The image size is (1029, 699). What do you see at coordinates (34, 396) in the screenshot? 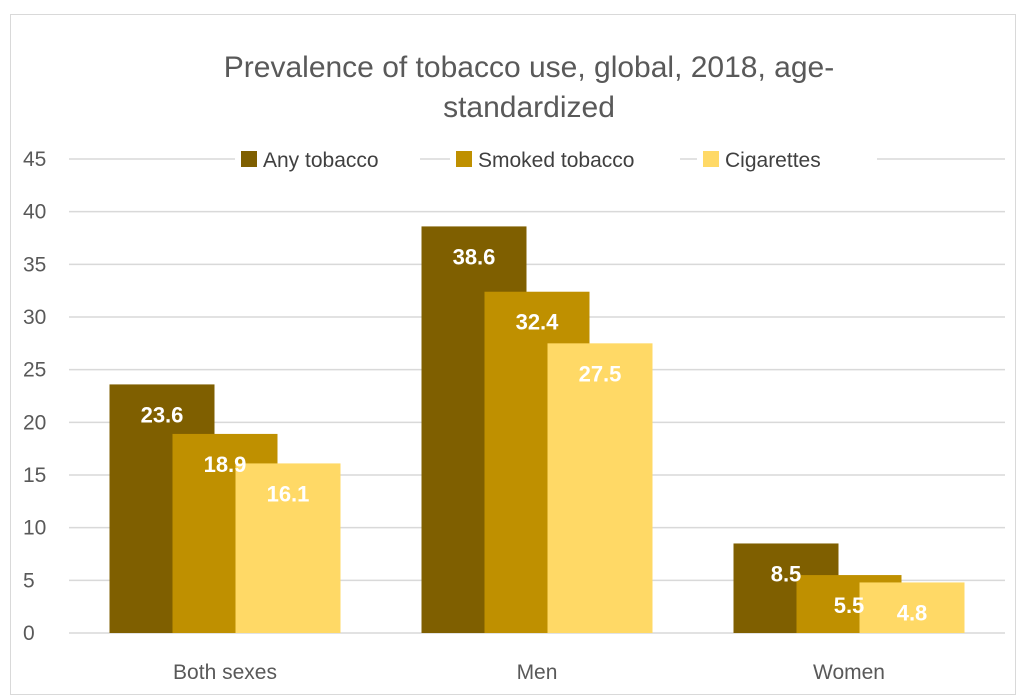
I see `y-axis-ticks: 0 5 10 15 20 25 30 35 40 45` at bounding box center [34, 396].